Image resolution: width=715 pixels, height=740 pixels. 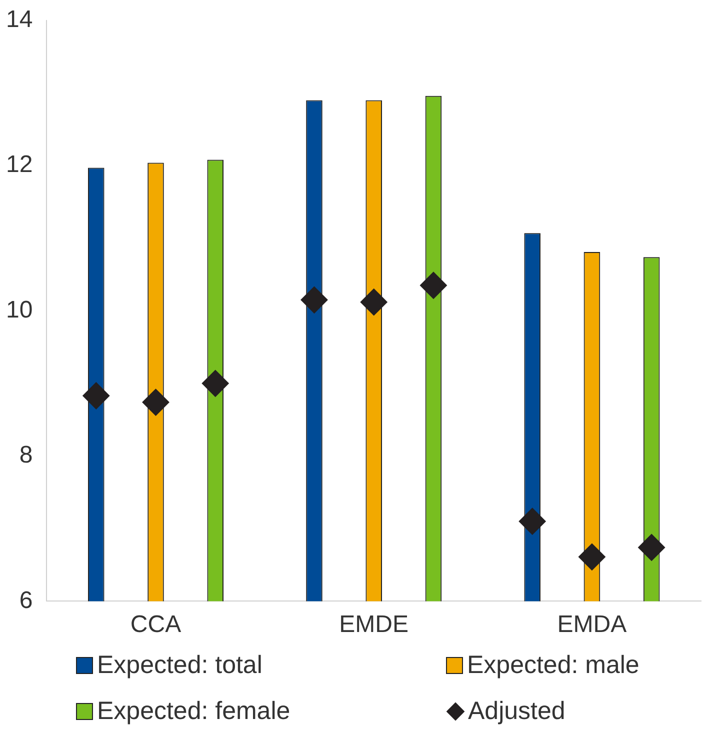 I want to click on y-tick-label: 6, so click(x=26, y=600).